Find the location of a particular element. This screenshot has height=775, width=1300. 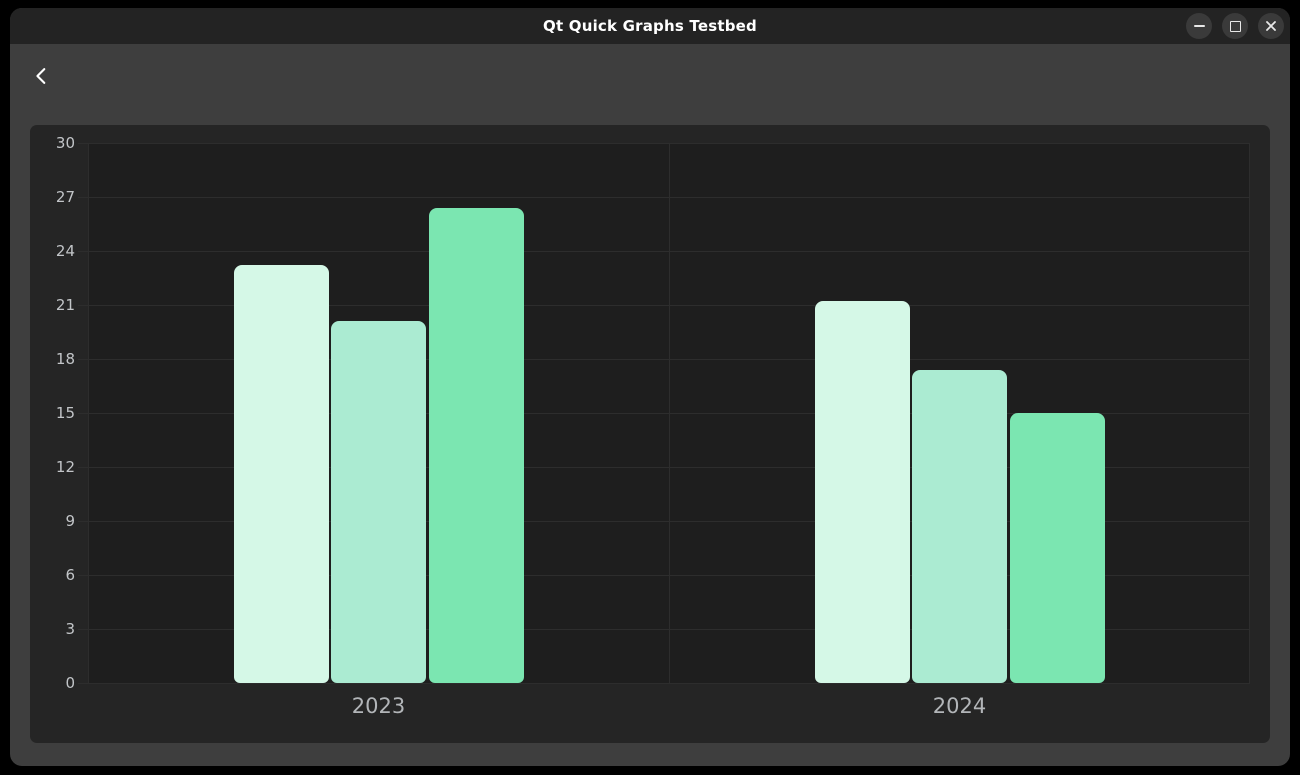

window-controls is located at coordinates (1235, 26).